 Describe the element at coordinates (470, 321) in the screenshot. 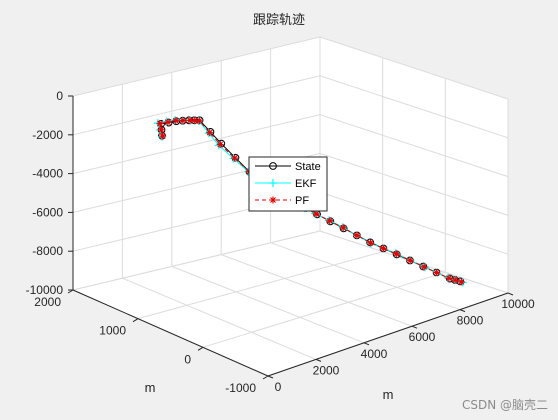

I see `x-tick-label: 8000` at that location.